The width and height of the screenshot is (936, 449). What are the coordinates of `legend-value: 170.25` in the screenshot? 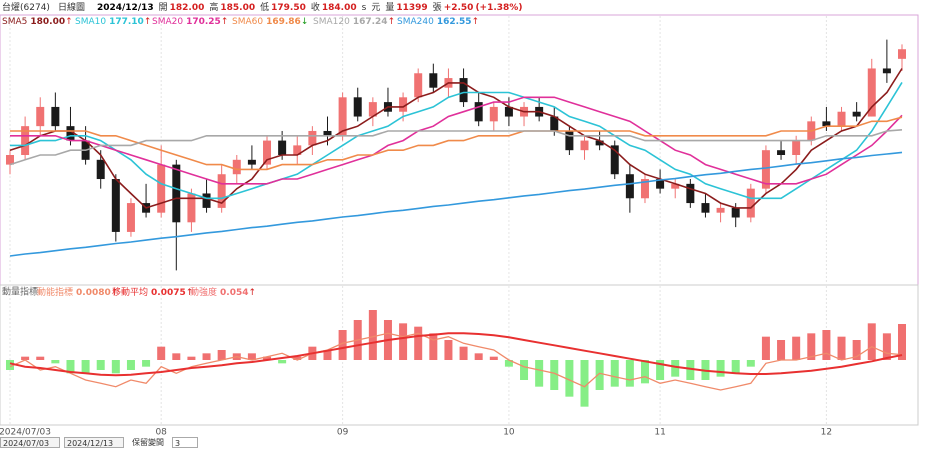 It's located at (203, 22).